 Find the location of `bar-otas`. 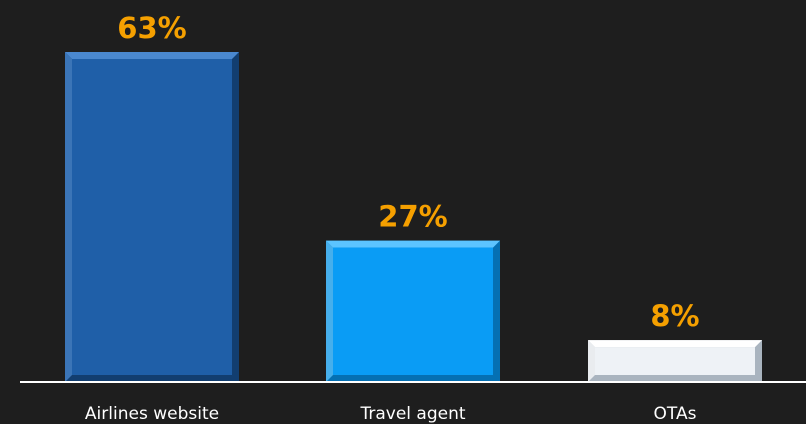

bar-otas is located at coordinates (675, 361).